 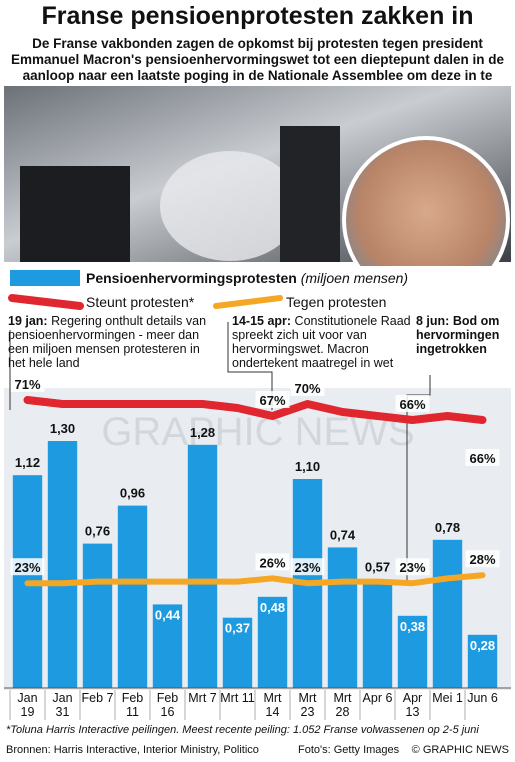 I want to click on line-value-label-group: 67%, so click(x=272, y=399).